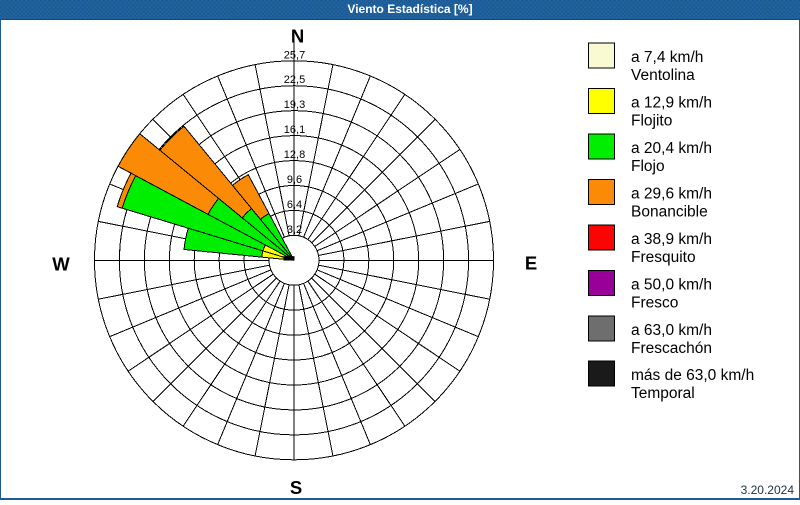 This screenshot has width=800, height=505. What do you see at coordinates (768, 490) in the screenshot?
I see `svg-text: 3.20.2024` at bounding box center [768, 490].